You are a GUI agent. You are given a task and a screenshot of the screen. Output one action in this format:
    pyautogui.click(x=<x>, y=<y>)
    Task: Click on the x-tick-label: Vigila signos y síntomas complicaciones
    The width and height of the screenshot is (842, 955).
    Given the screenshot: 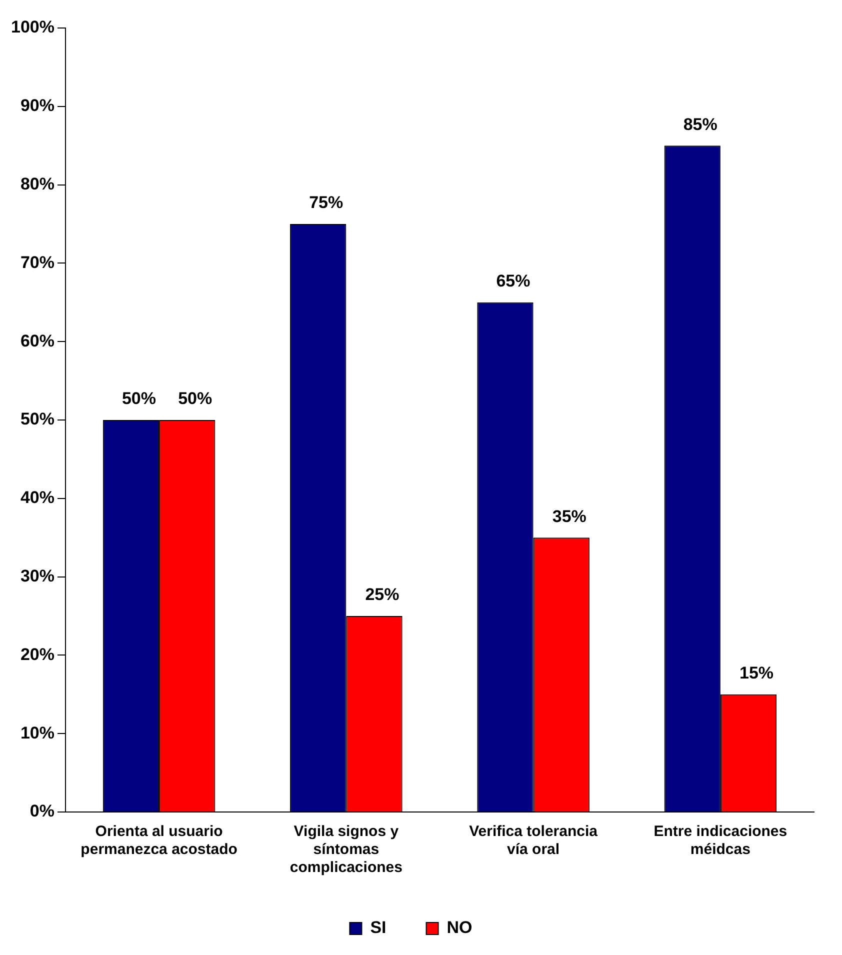 What is the action you would take?
    pyautogui.click(x=346, y=849)
    